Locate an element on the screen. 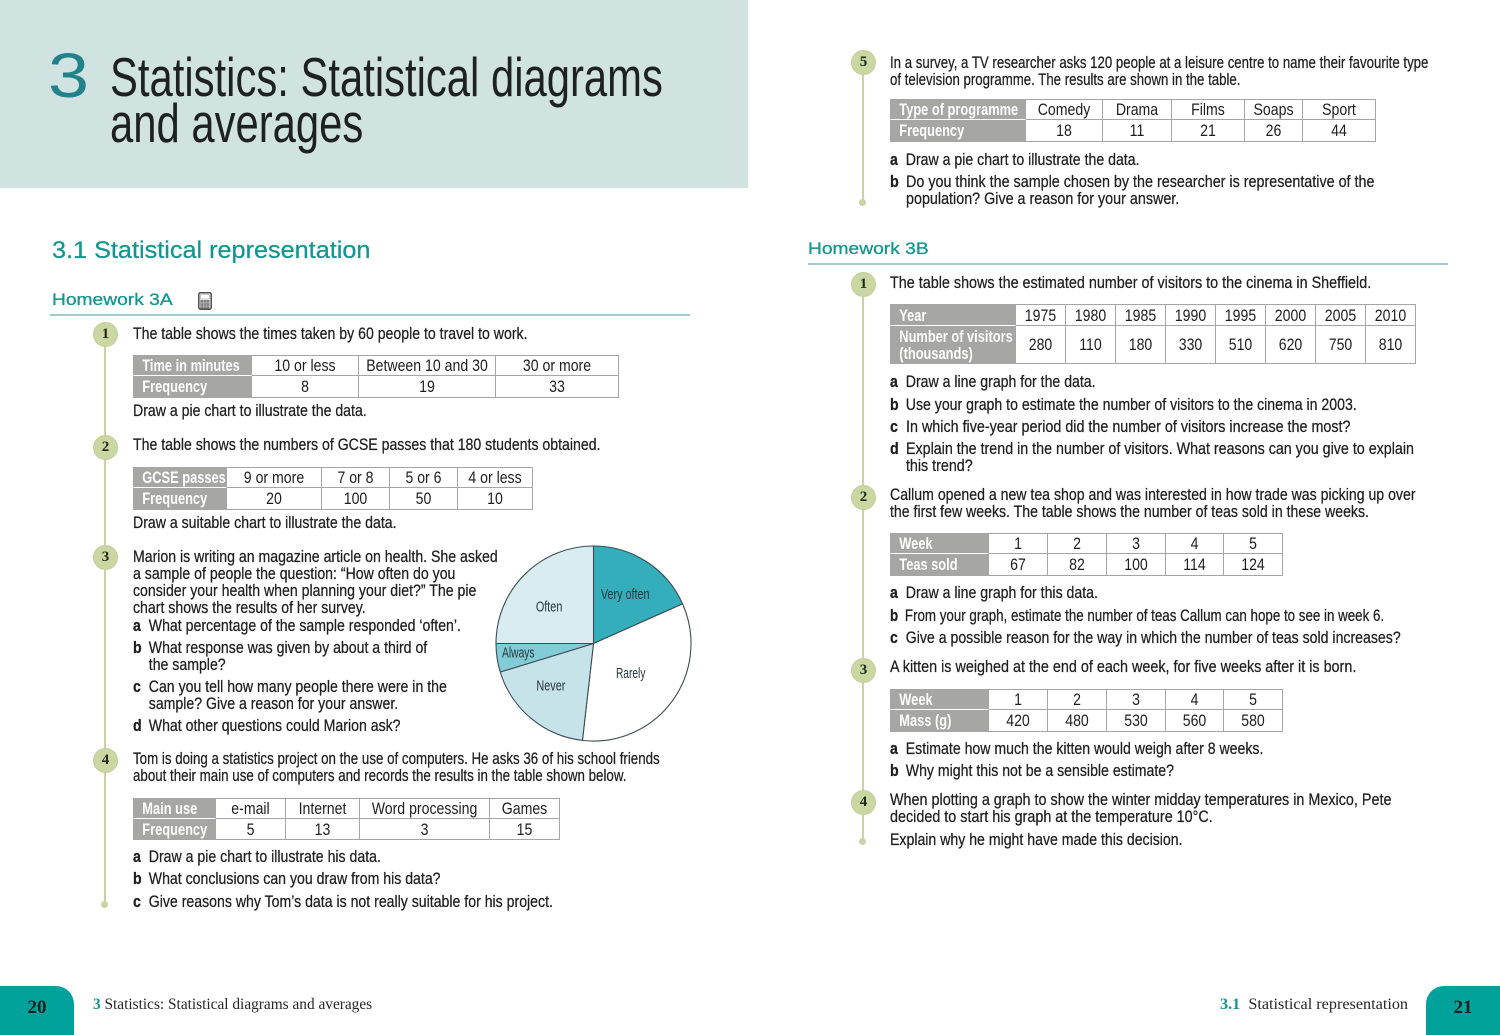 The height and width of the screenshot is (1035, 1500). svg-text: Rarely is located at coordinates (631, 673).